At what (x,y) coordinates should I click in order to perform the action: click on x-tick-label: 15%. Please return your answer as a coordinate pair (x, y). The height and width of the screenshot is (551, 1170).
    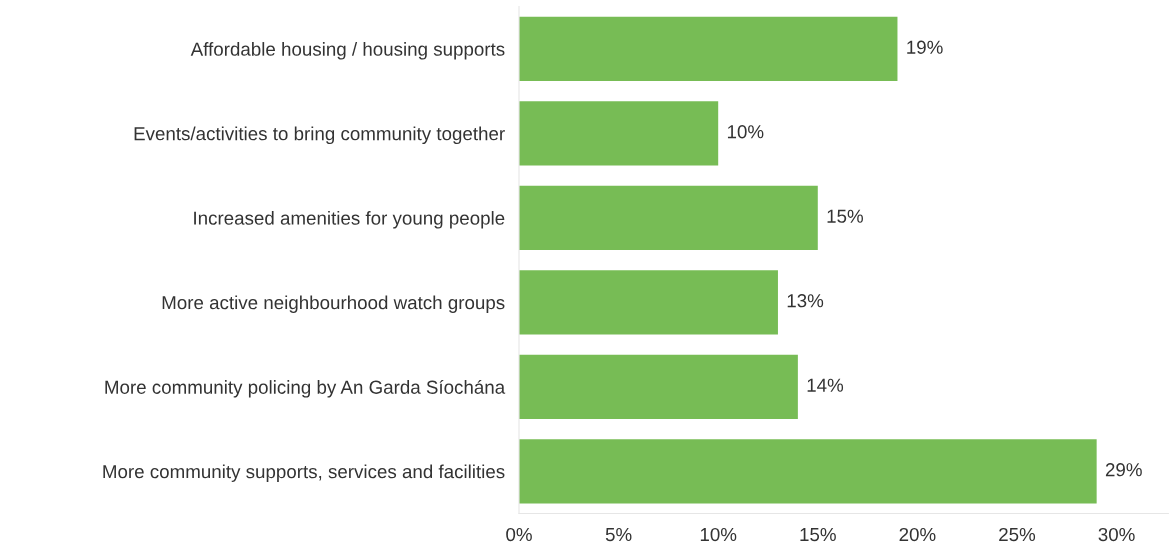
    Looking at the image, I should click on (818, 535).